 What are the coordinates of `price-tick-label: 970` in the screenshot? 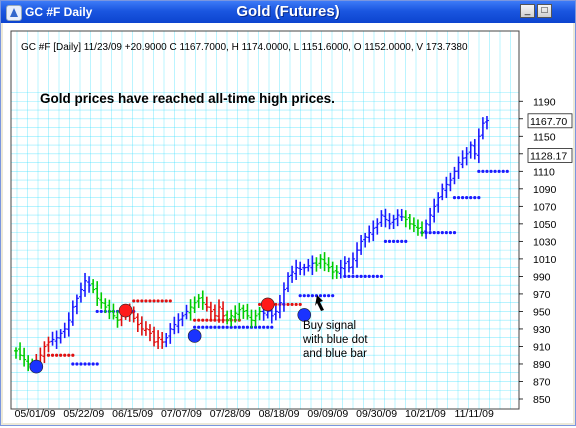 It's located at (542, 295).